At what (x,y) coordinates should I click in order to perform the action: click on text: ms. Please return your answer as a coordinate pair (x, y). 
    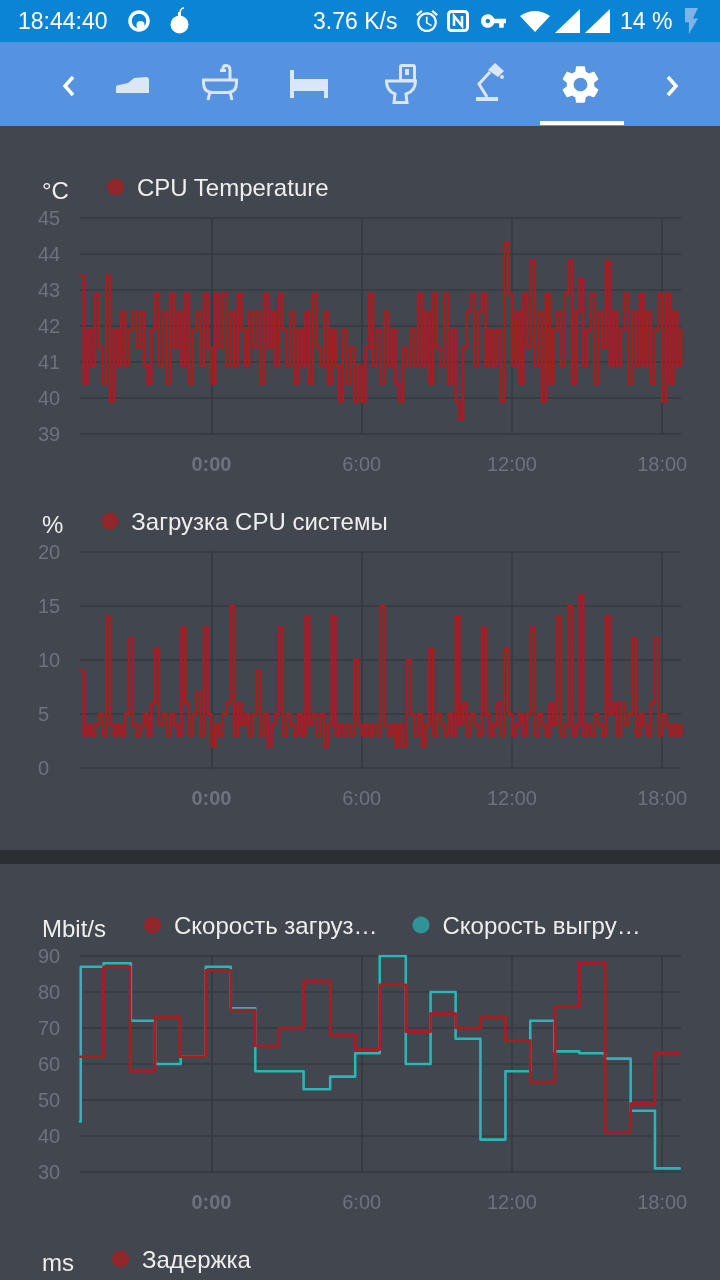
    Looking at the image, I should click on (58, 1262).